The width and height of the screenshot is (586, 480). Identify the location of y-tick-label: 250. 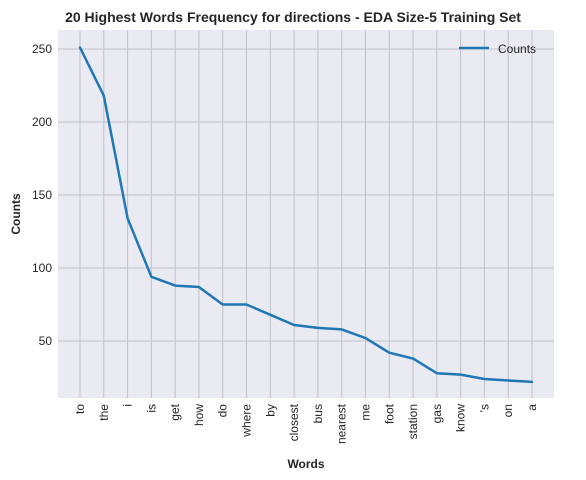
(42, 49).